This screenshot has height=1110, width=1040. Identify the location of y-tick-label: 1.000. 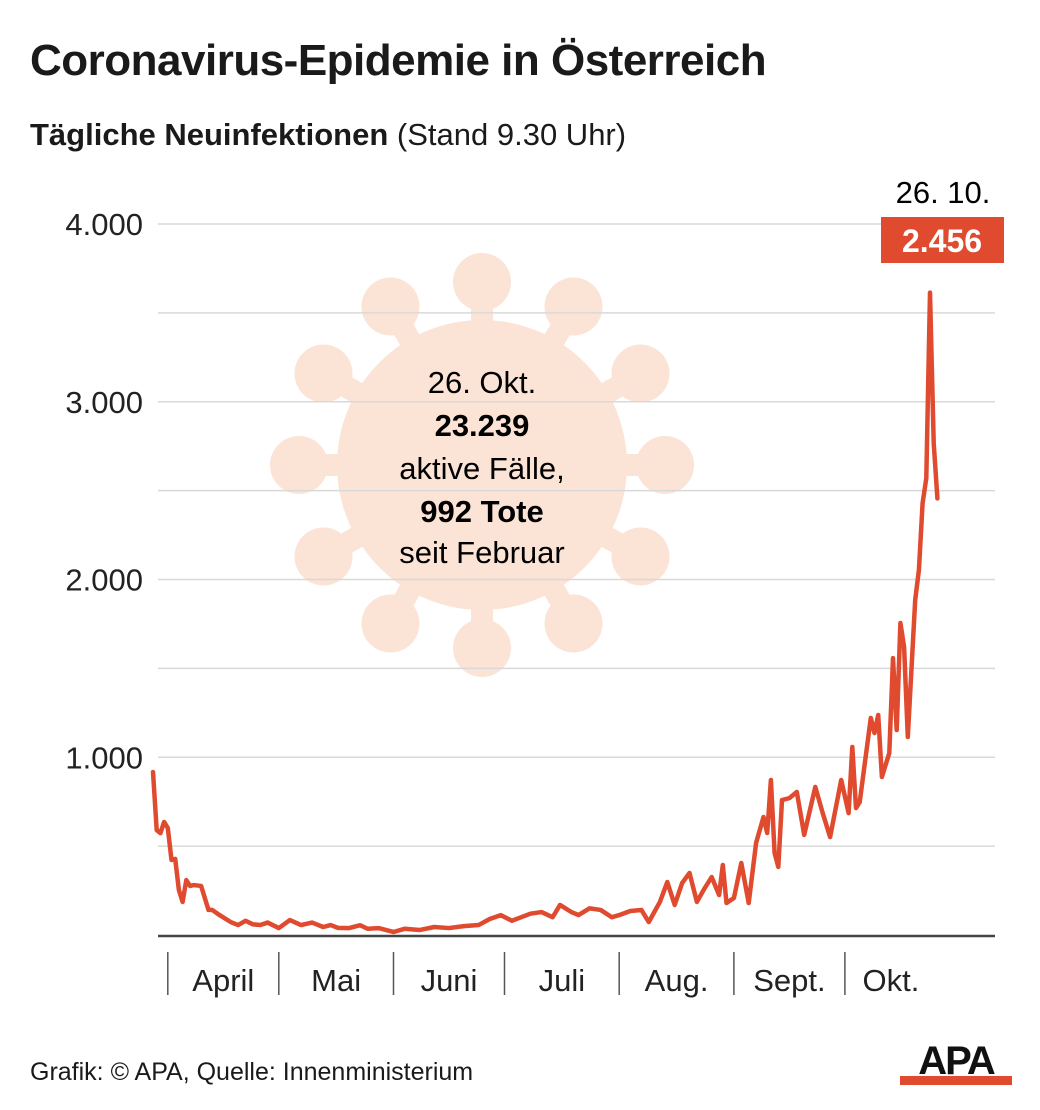
(104, 757).